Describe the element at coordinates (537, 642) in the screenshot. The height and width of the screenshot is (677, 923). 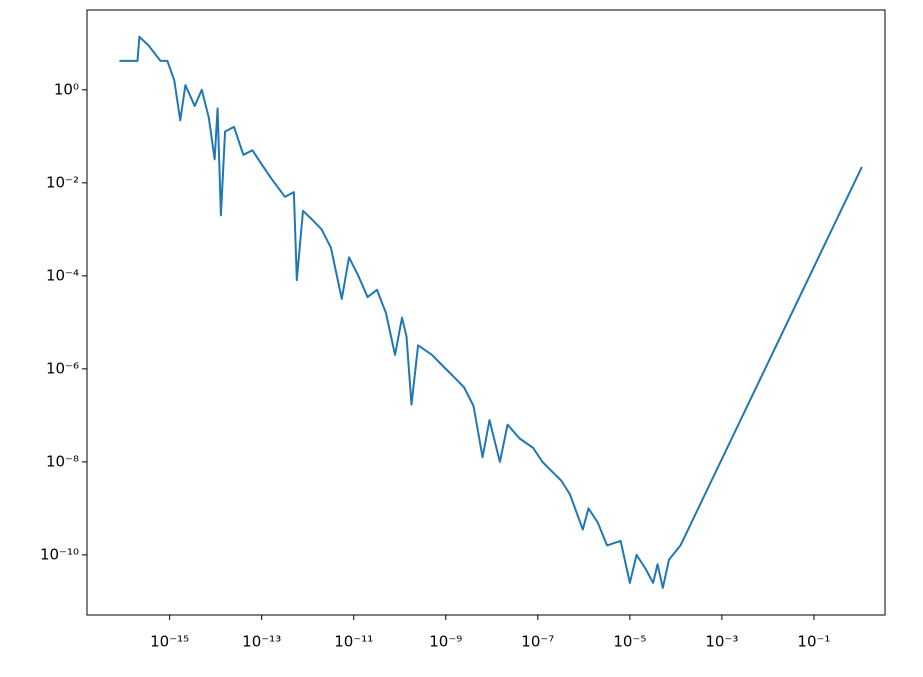
I see `x-tick-label: 10⁻⁷` at that location.